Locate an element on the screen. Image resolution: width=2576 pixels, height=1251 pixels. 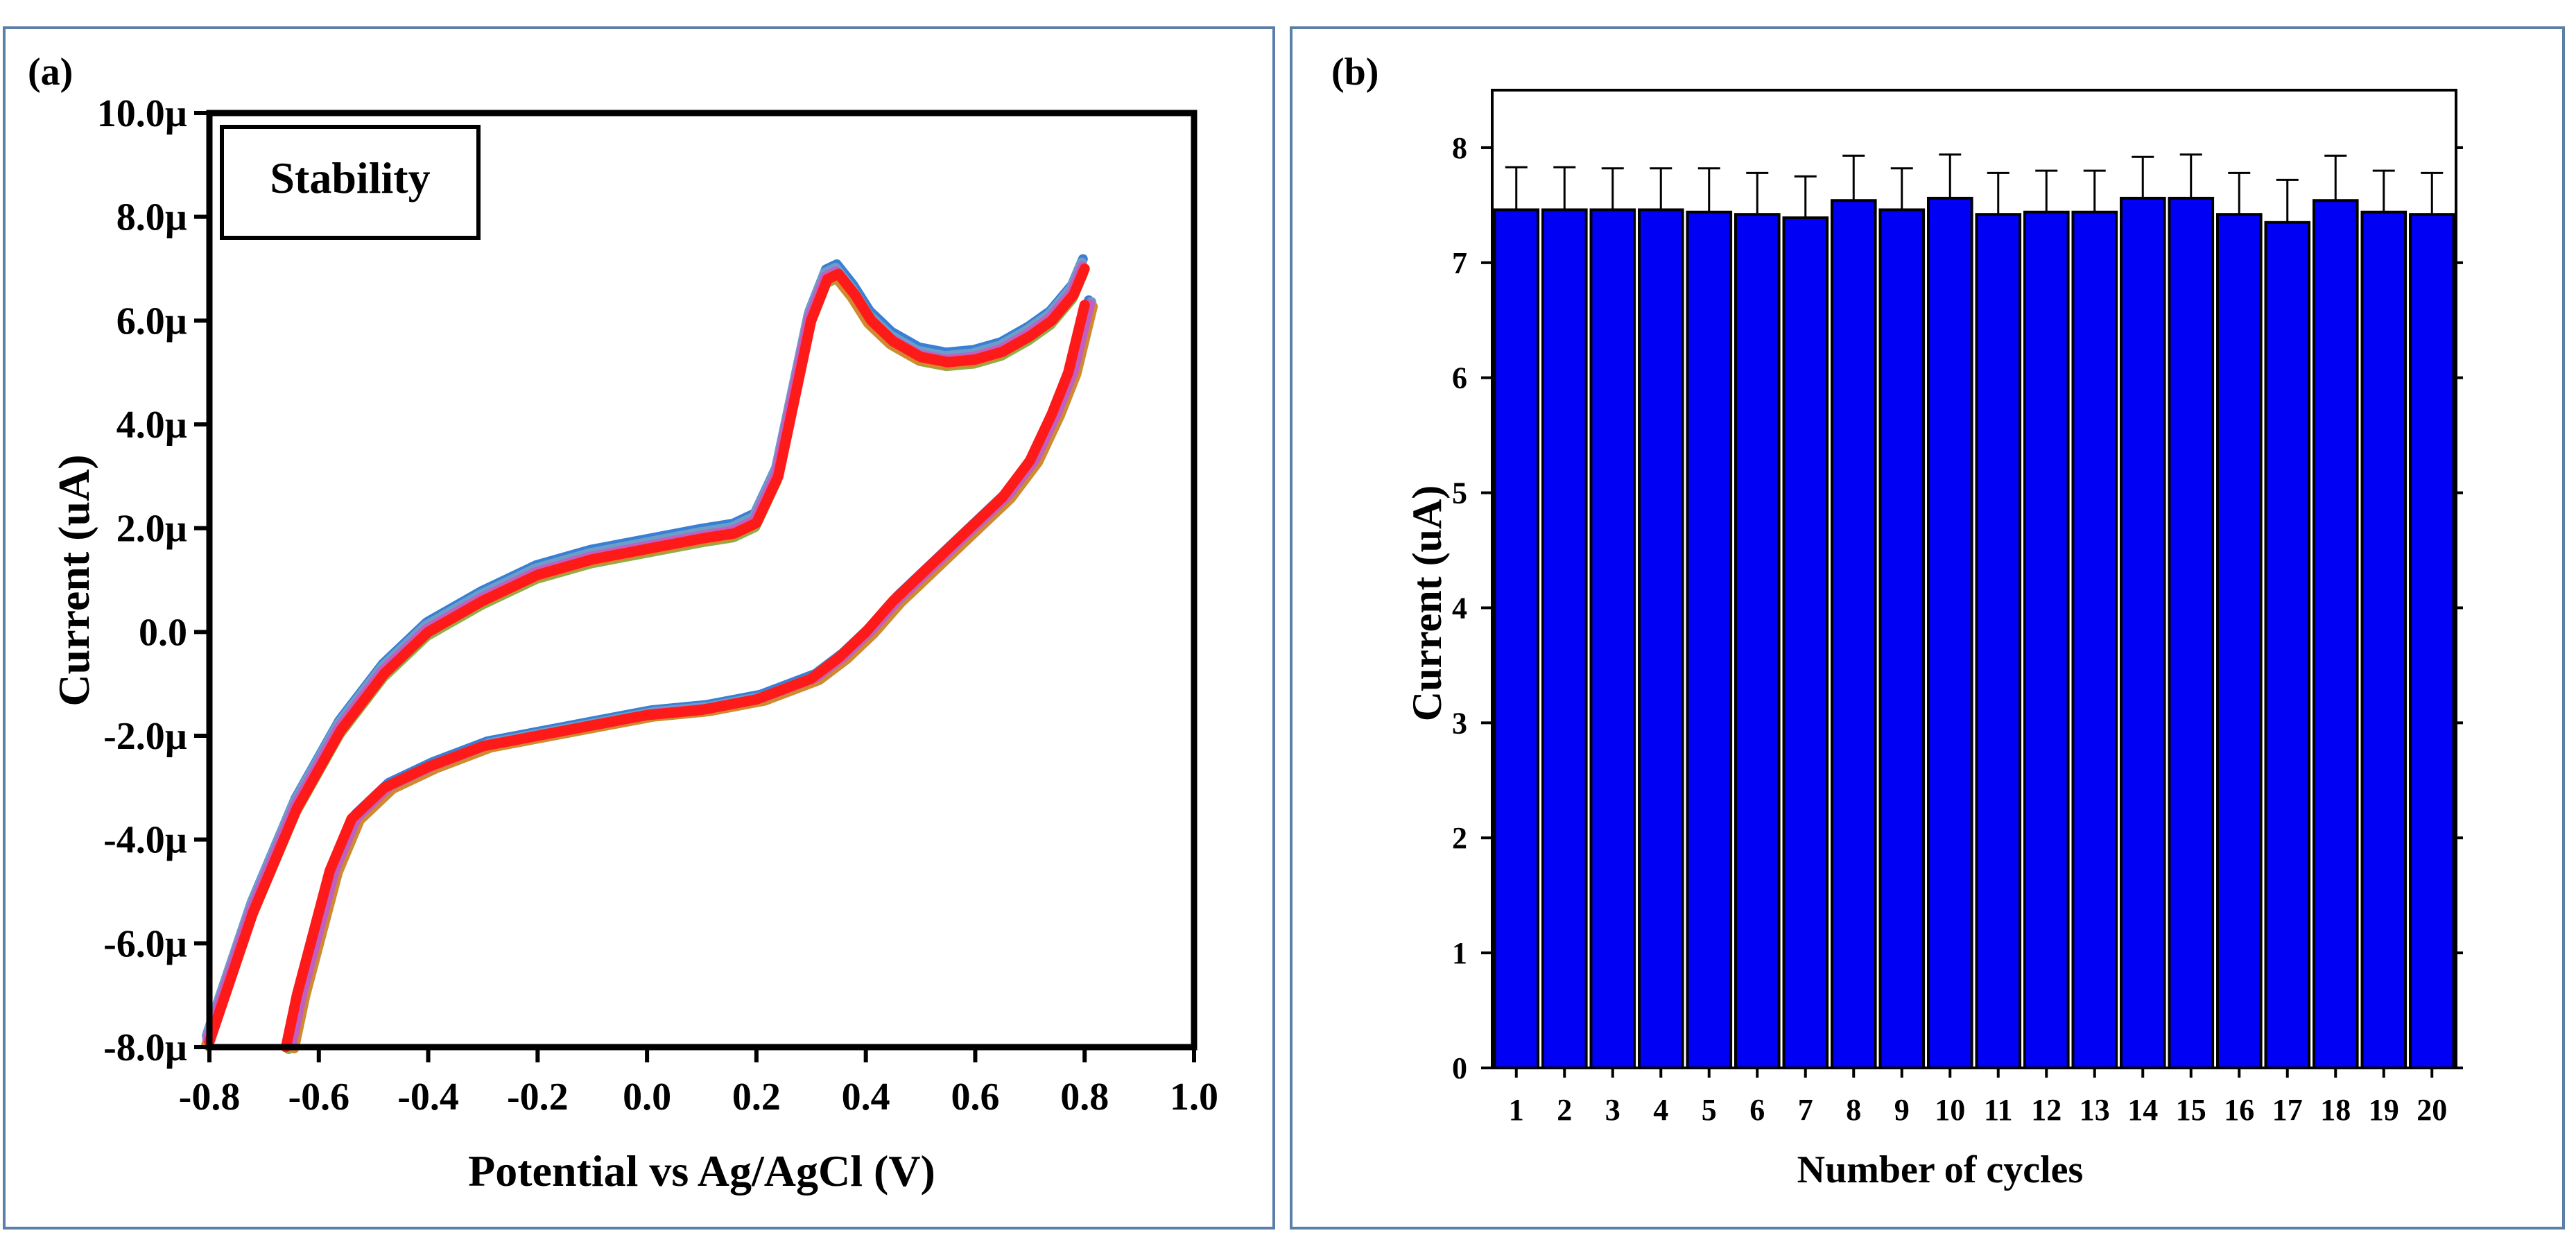
y-tick-label-a: 8.0µ is located at coordinates (151, 217).